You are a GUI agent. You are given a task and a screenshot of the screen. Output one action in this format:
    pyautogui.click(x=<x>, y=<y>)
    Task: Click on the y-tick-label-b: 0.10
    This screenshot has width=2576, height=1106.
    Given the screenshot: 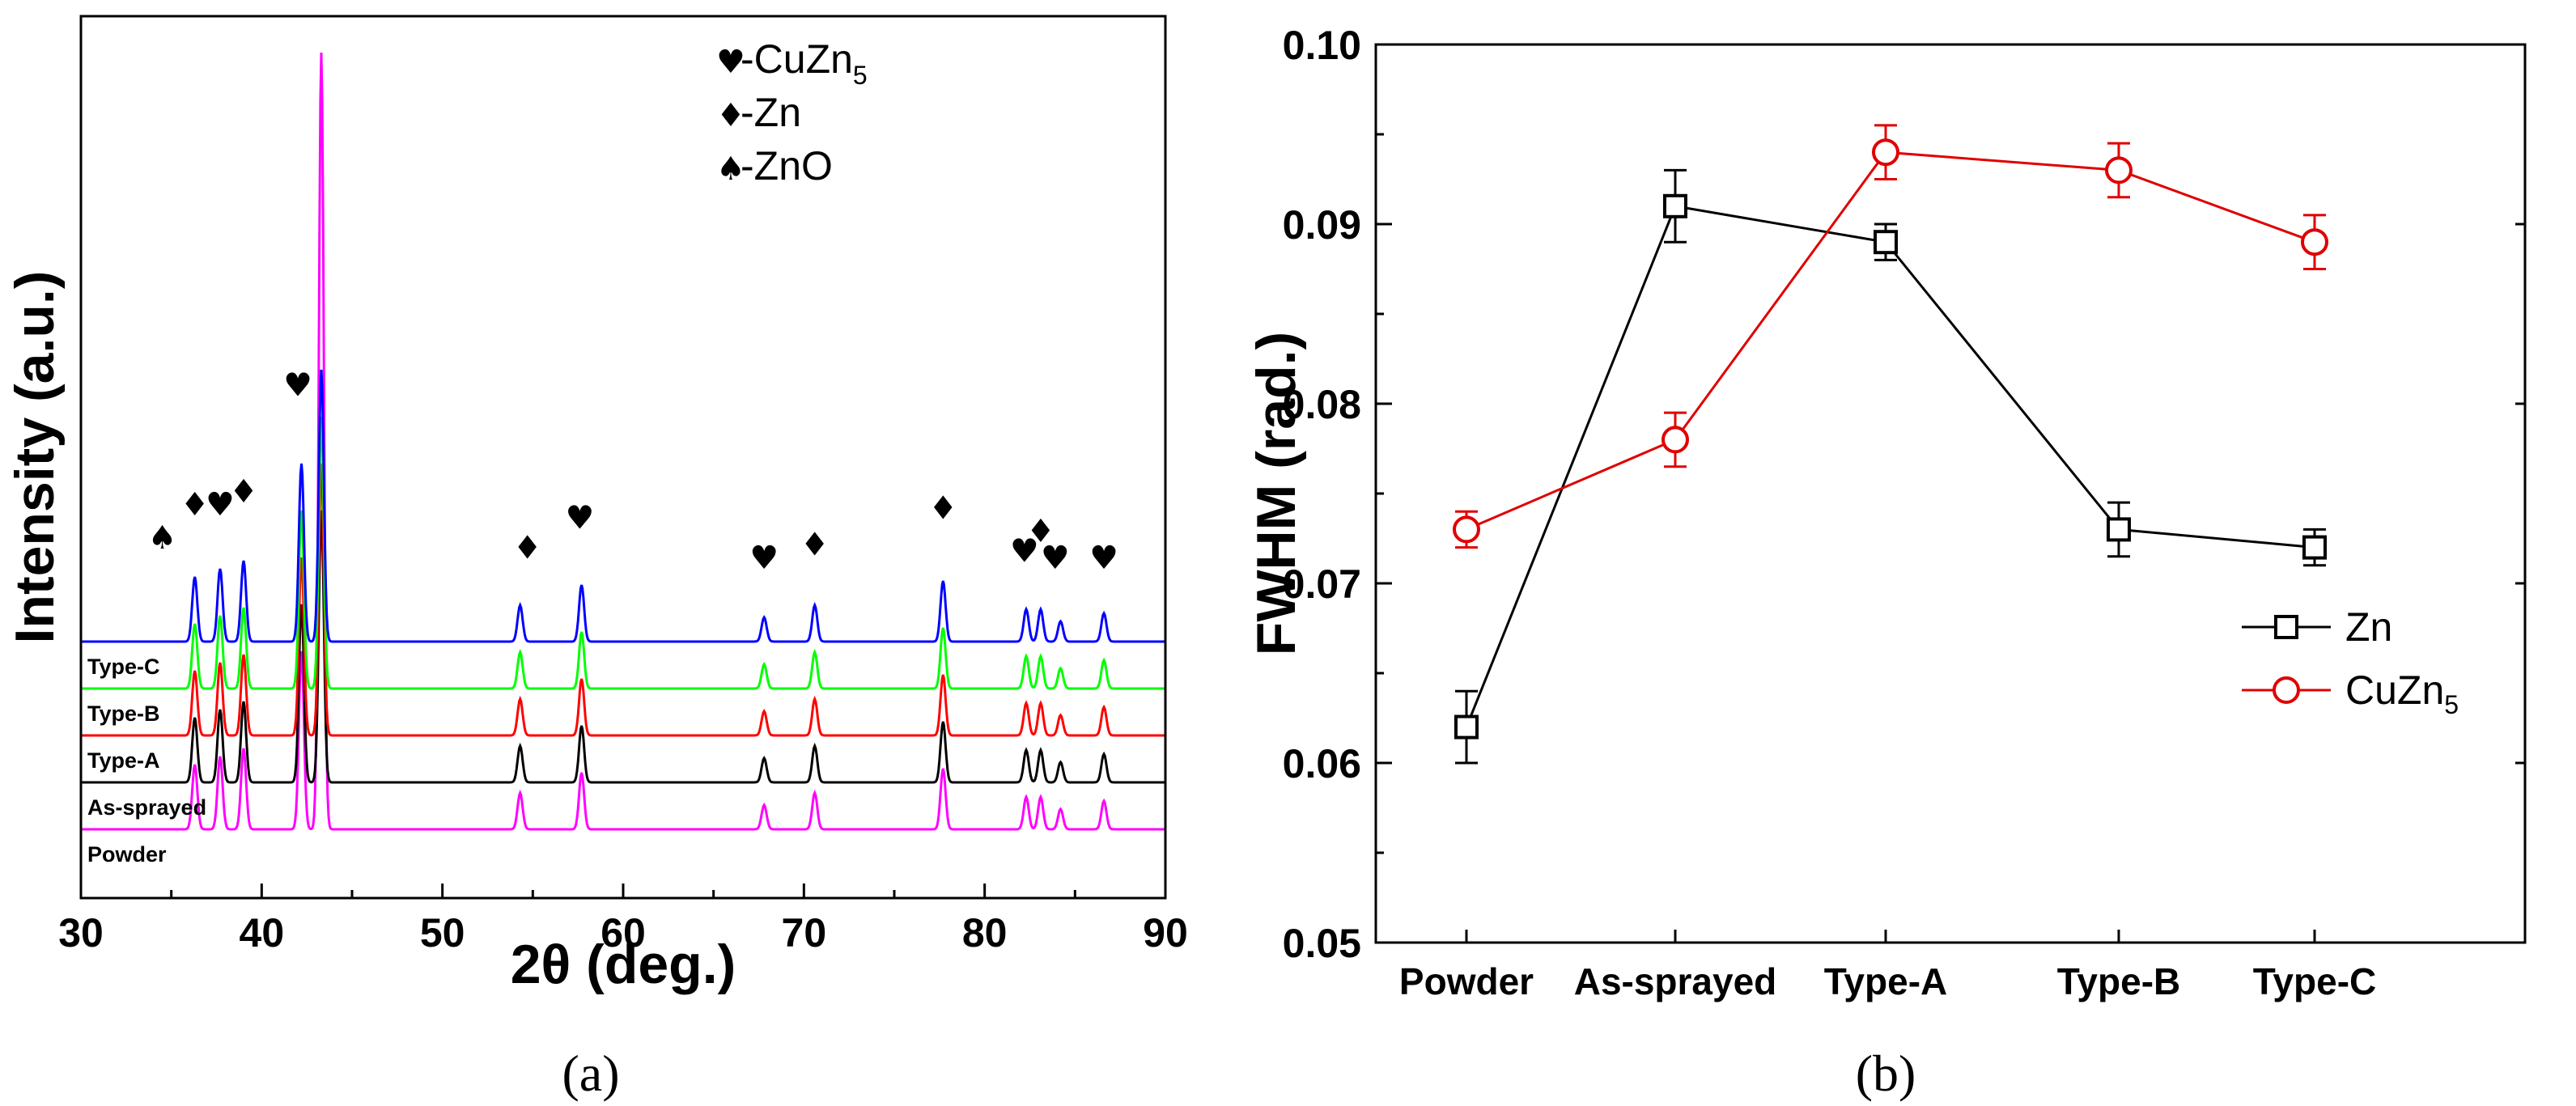 What is the action you would take?
    pyautogui.click(x=1322, y=45)
    